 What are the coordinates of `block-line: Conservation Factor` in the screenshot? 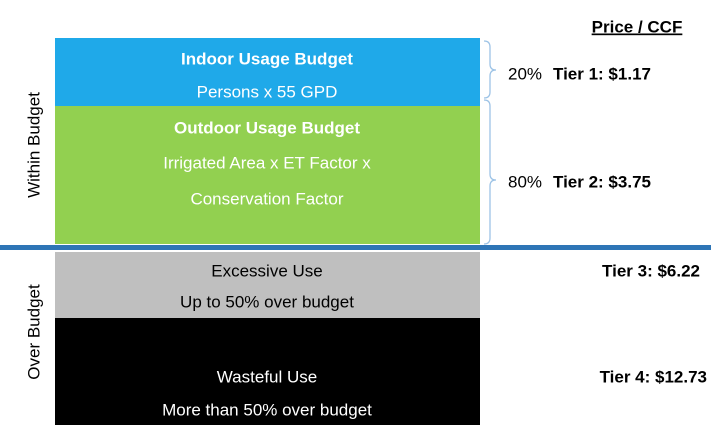 It's located at (266, 198).